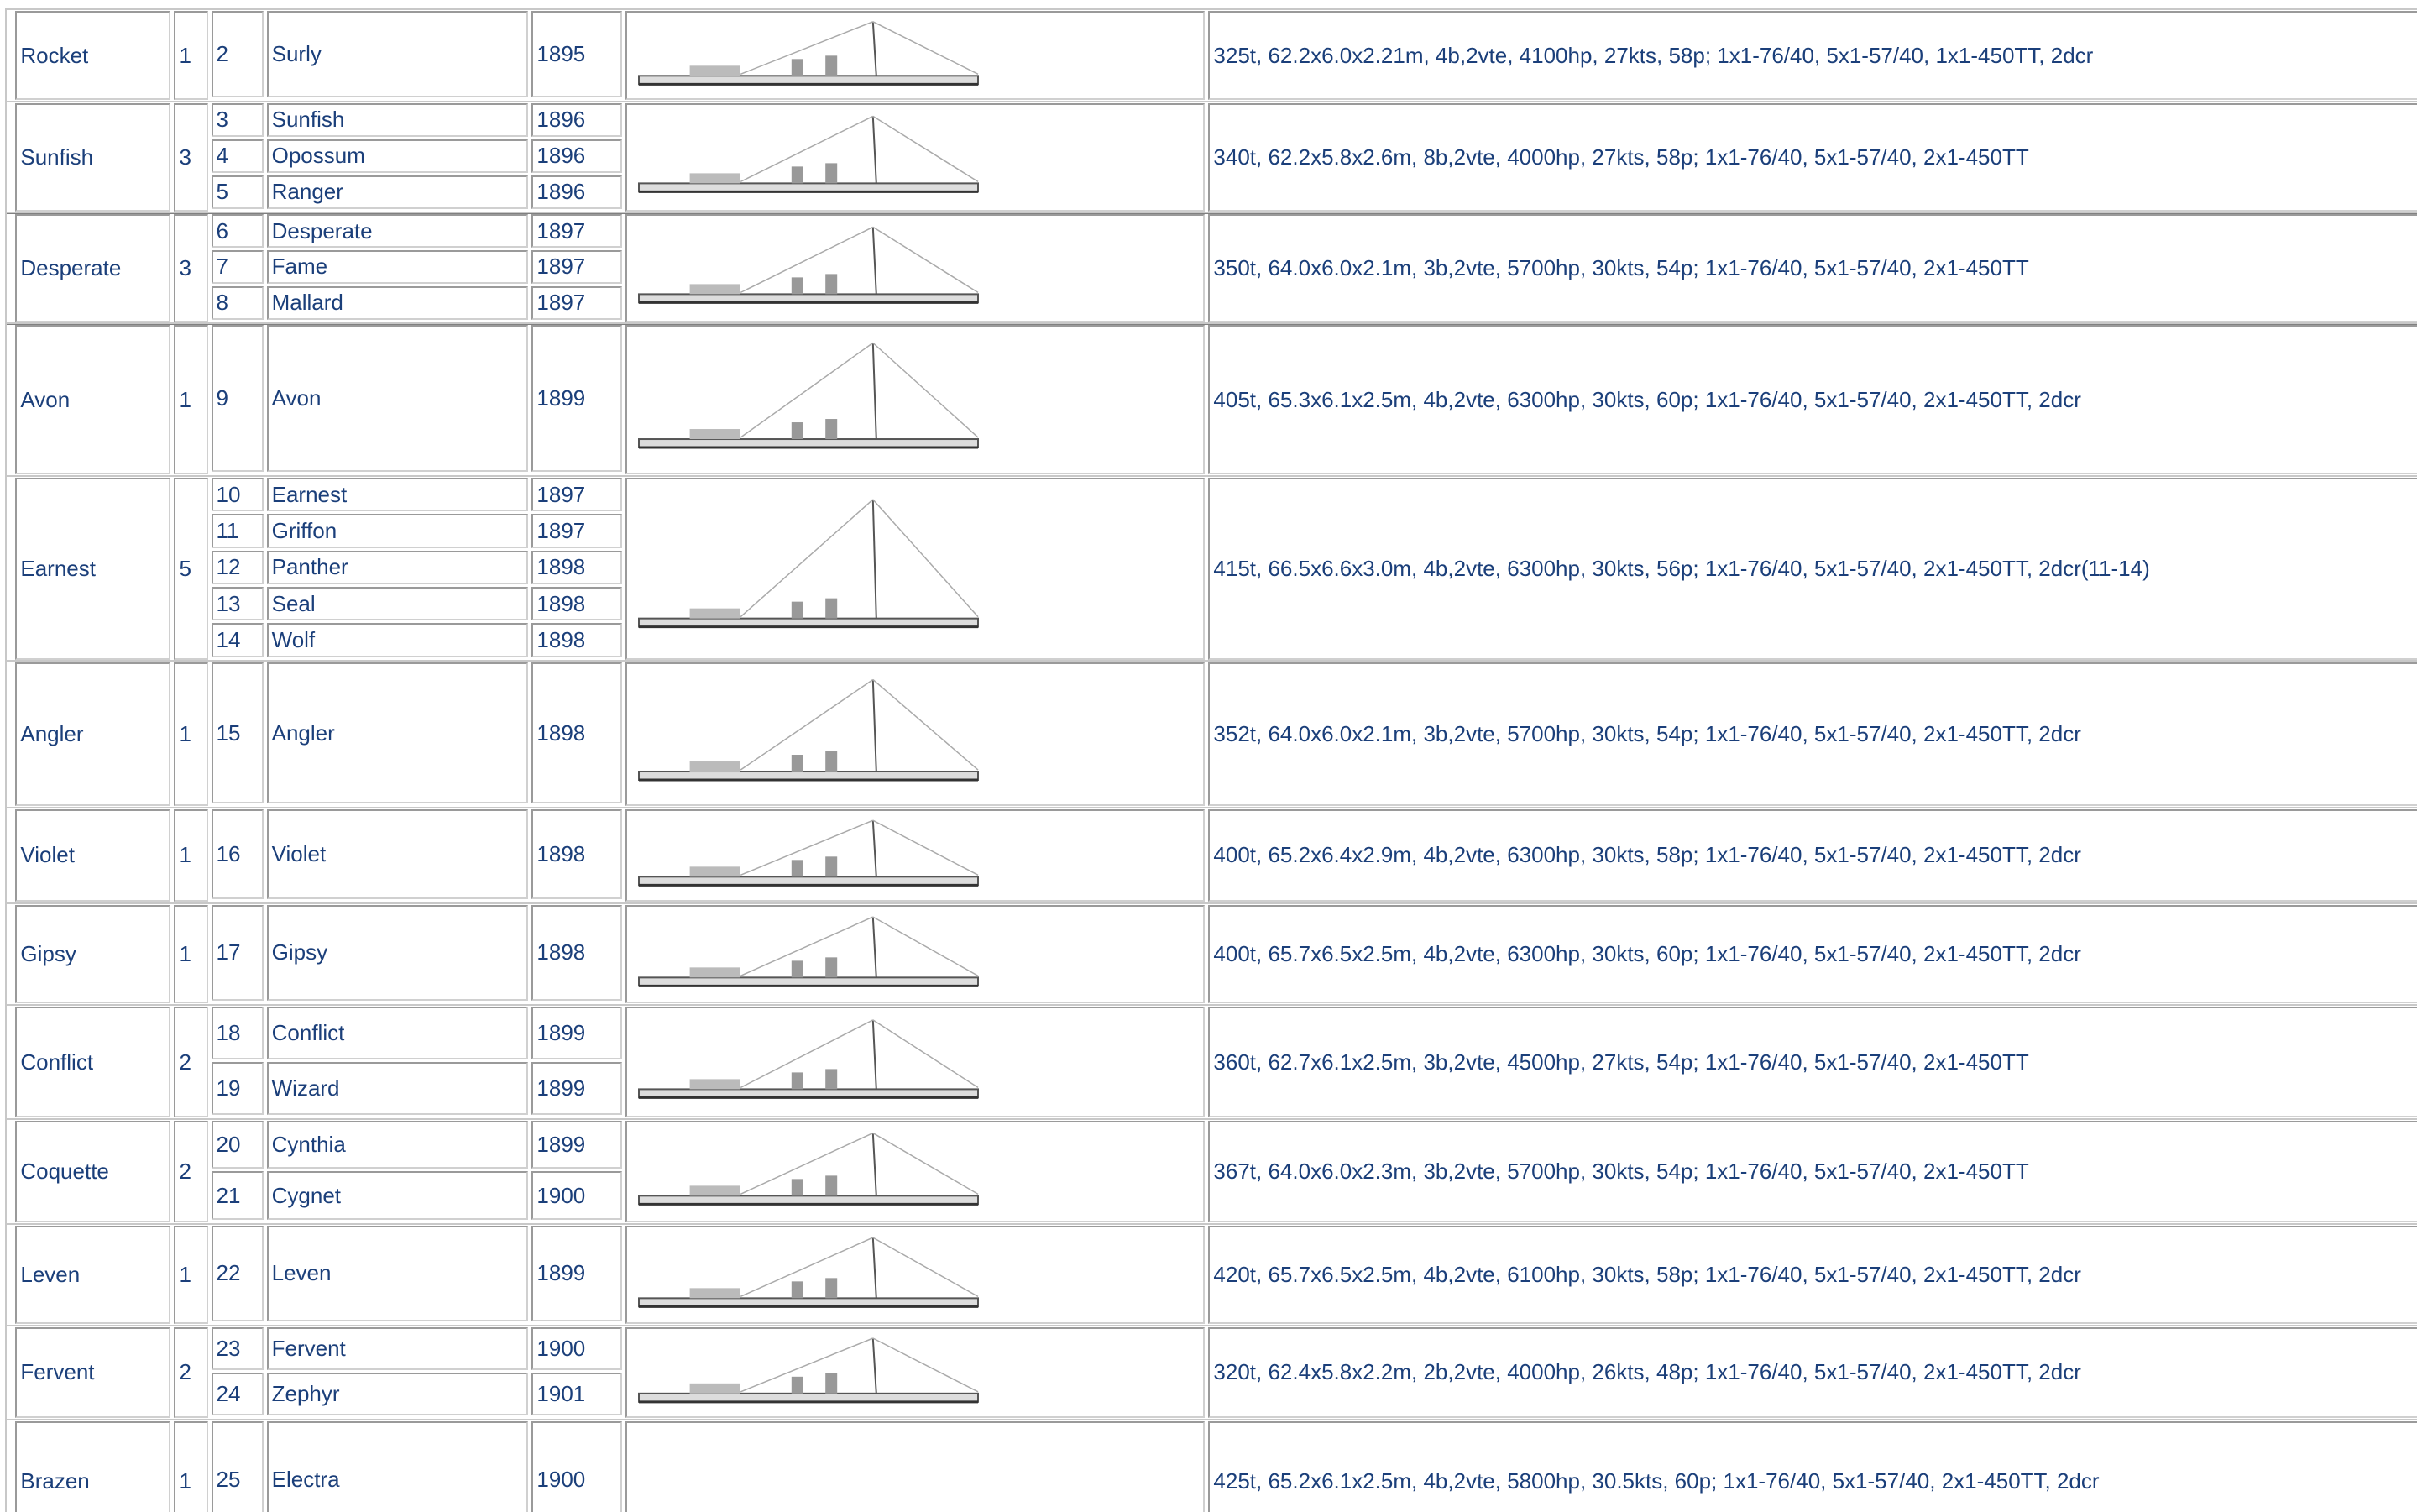 The width and height of the screenshot is (2417, 1512). Describe the element at coordinates (237, 604) in the screenshot. I see `ship-number: 13` at that location.